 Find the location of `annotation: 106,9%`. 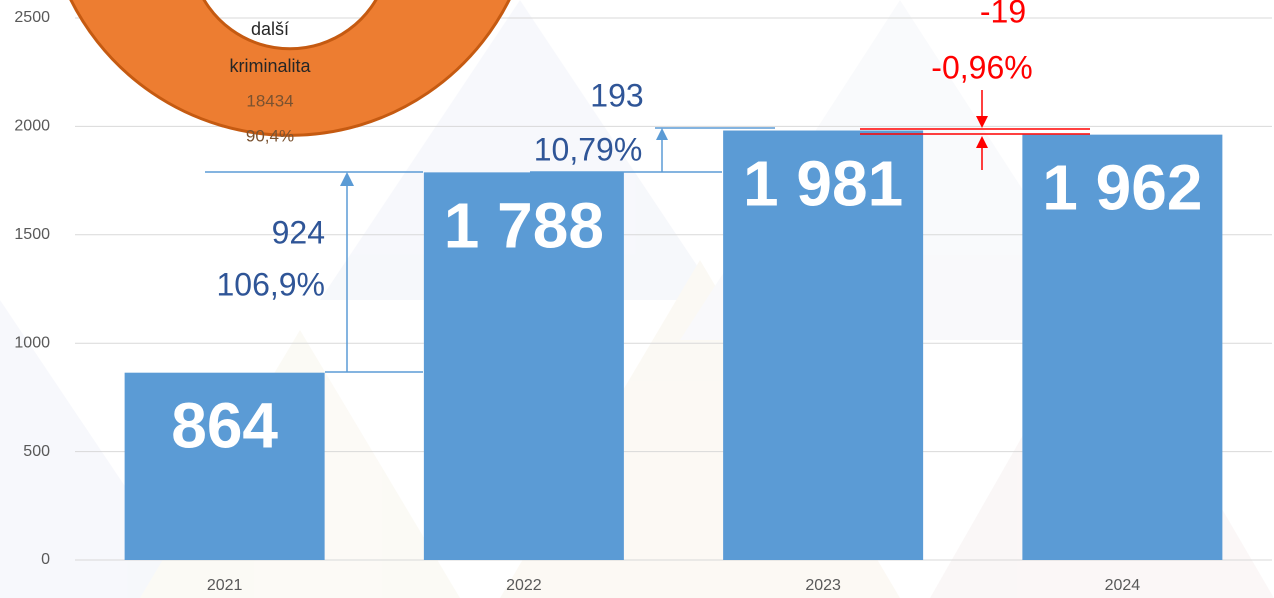

annotation: 106,9% is located at coordinates (270, 284).